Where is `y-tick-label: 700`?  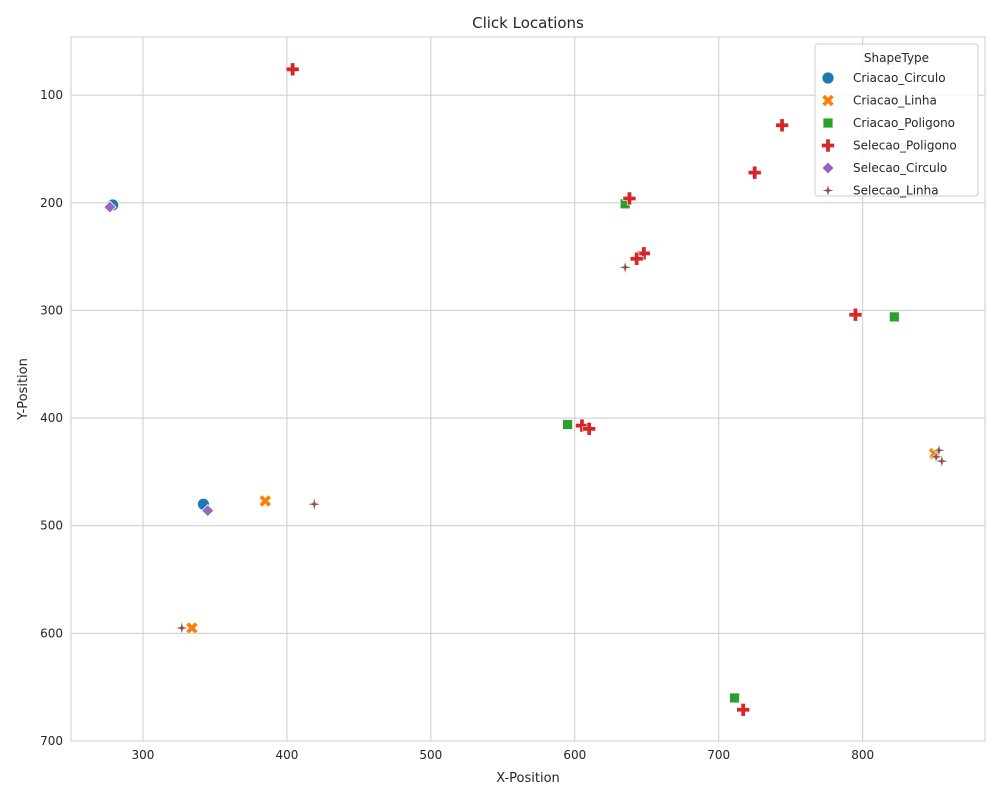 y-tick-label: 700 is located at coordinates (51, 741).